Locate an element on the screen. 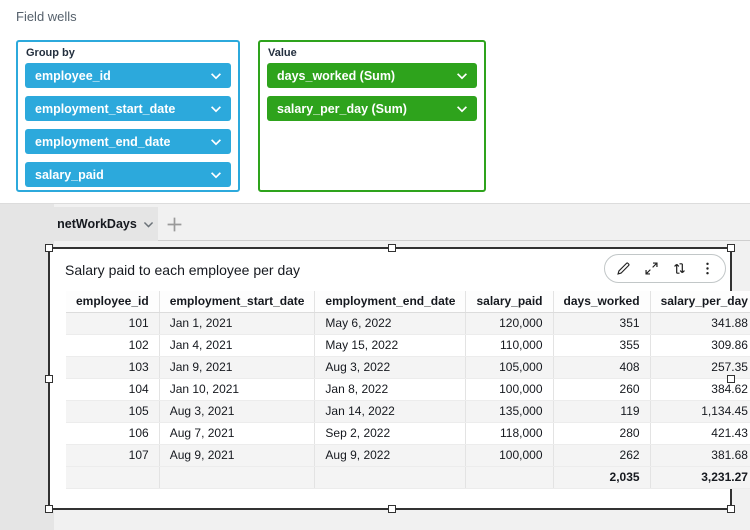 This screenshot has width=750, height=530. column-header-employee-id: employee_id is located at coordinates (113, 302).